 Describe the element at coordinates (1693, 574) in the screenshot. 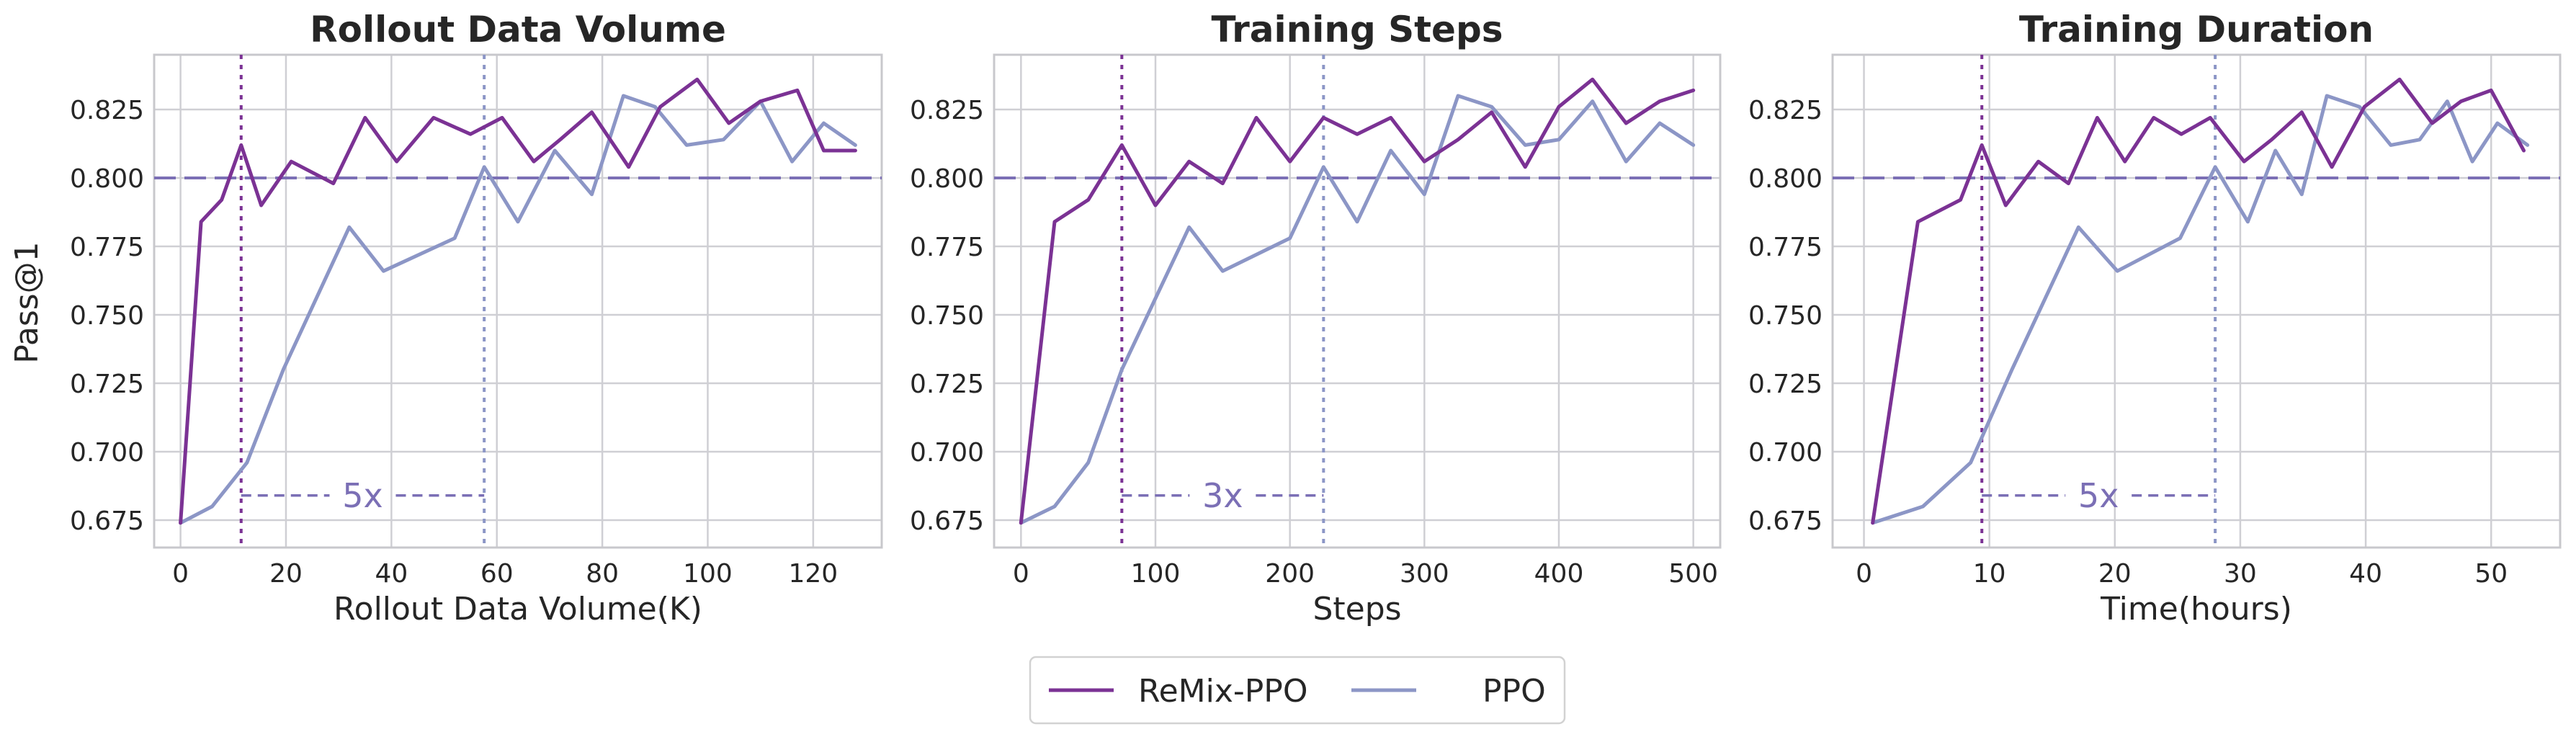

I see `x-tick-label: 500` at that location.